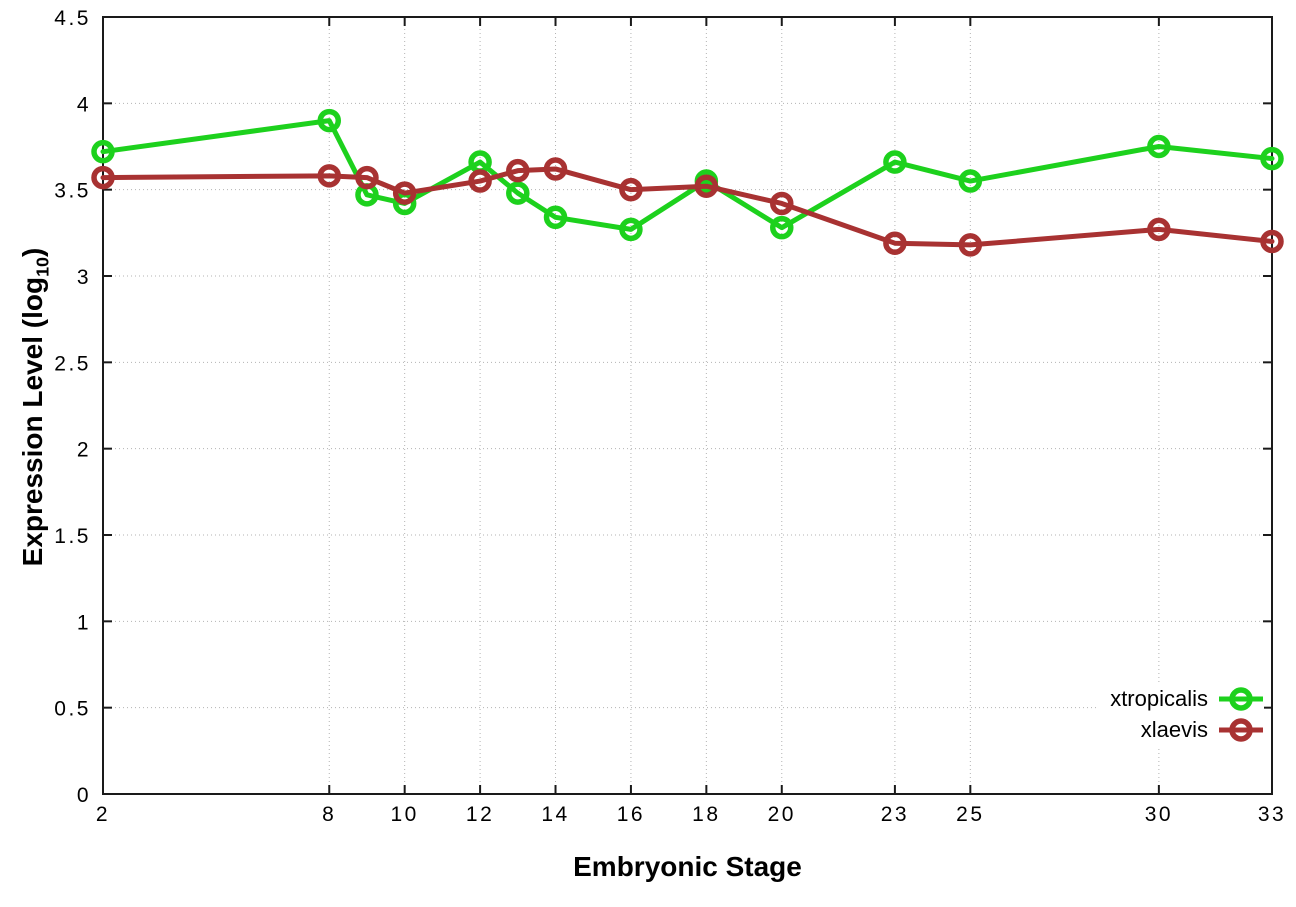  I want to click on y-tick-label: 2.5, so click(72, 363).